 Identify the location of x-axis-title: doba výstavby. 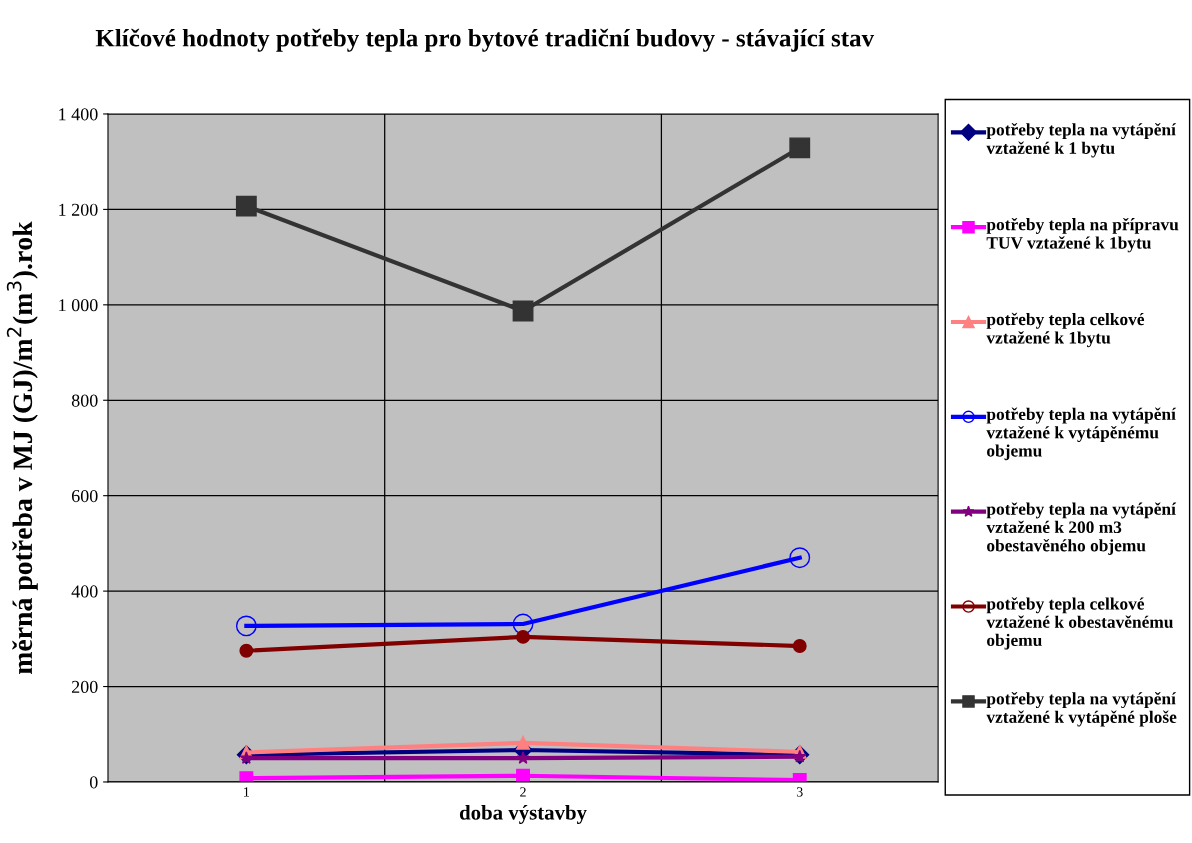
(523, 814).